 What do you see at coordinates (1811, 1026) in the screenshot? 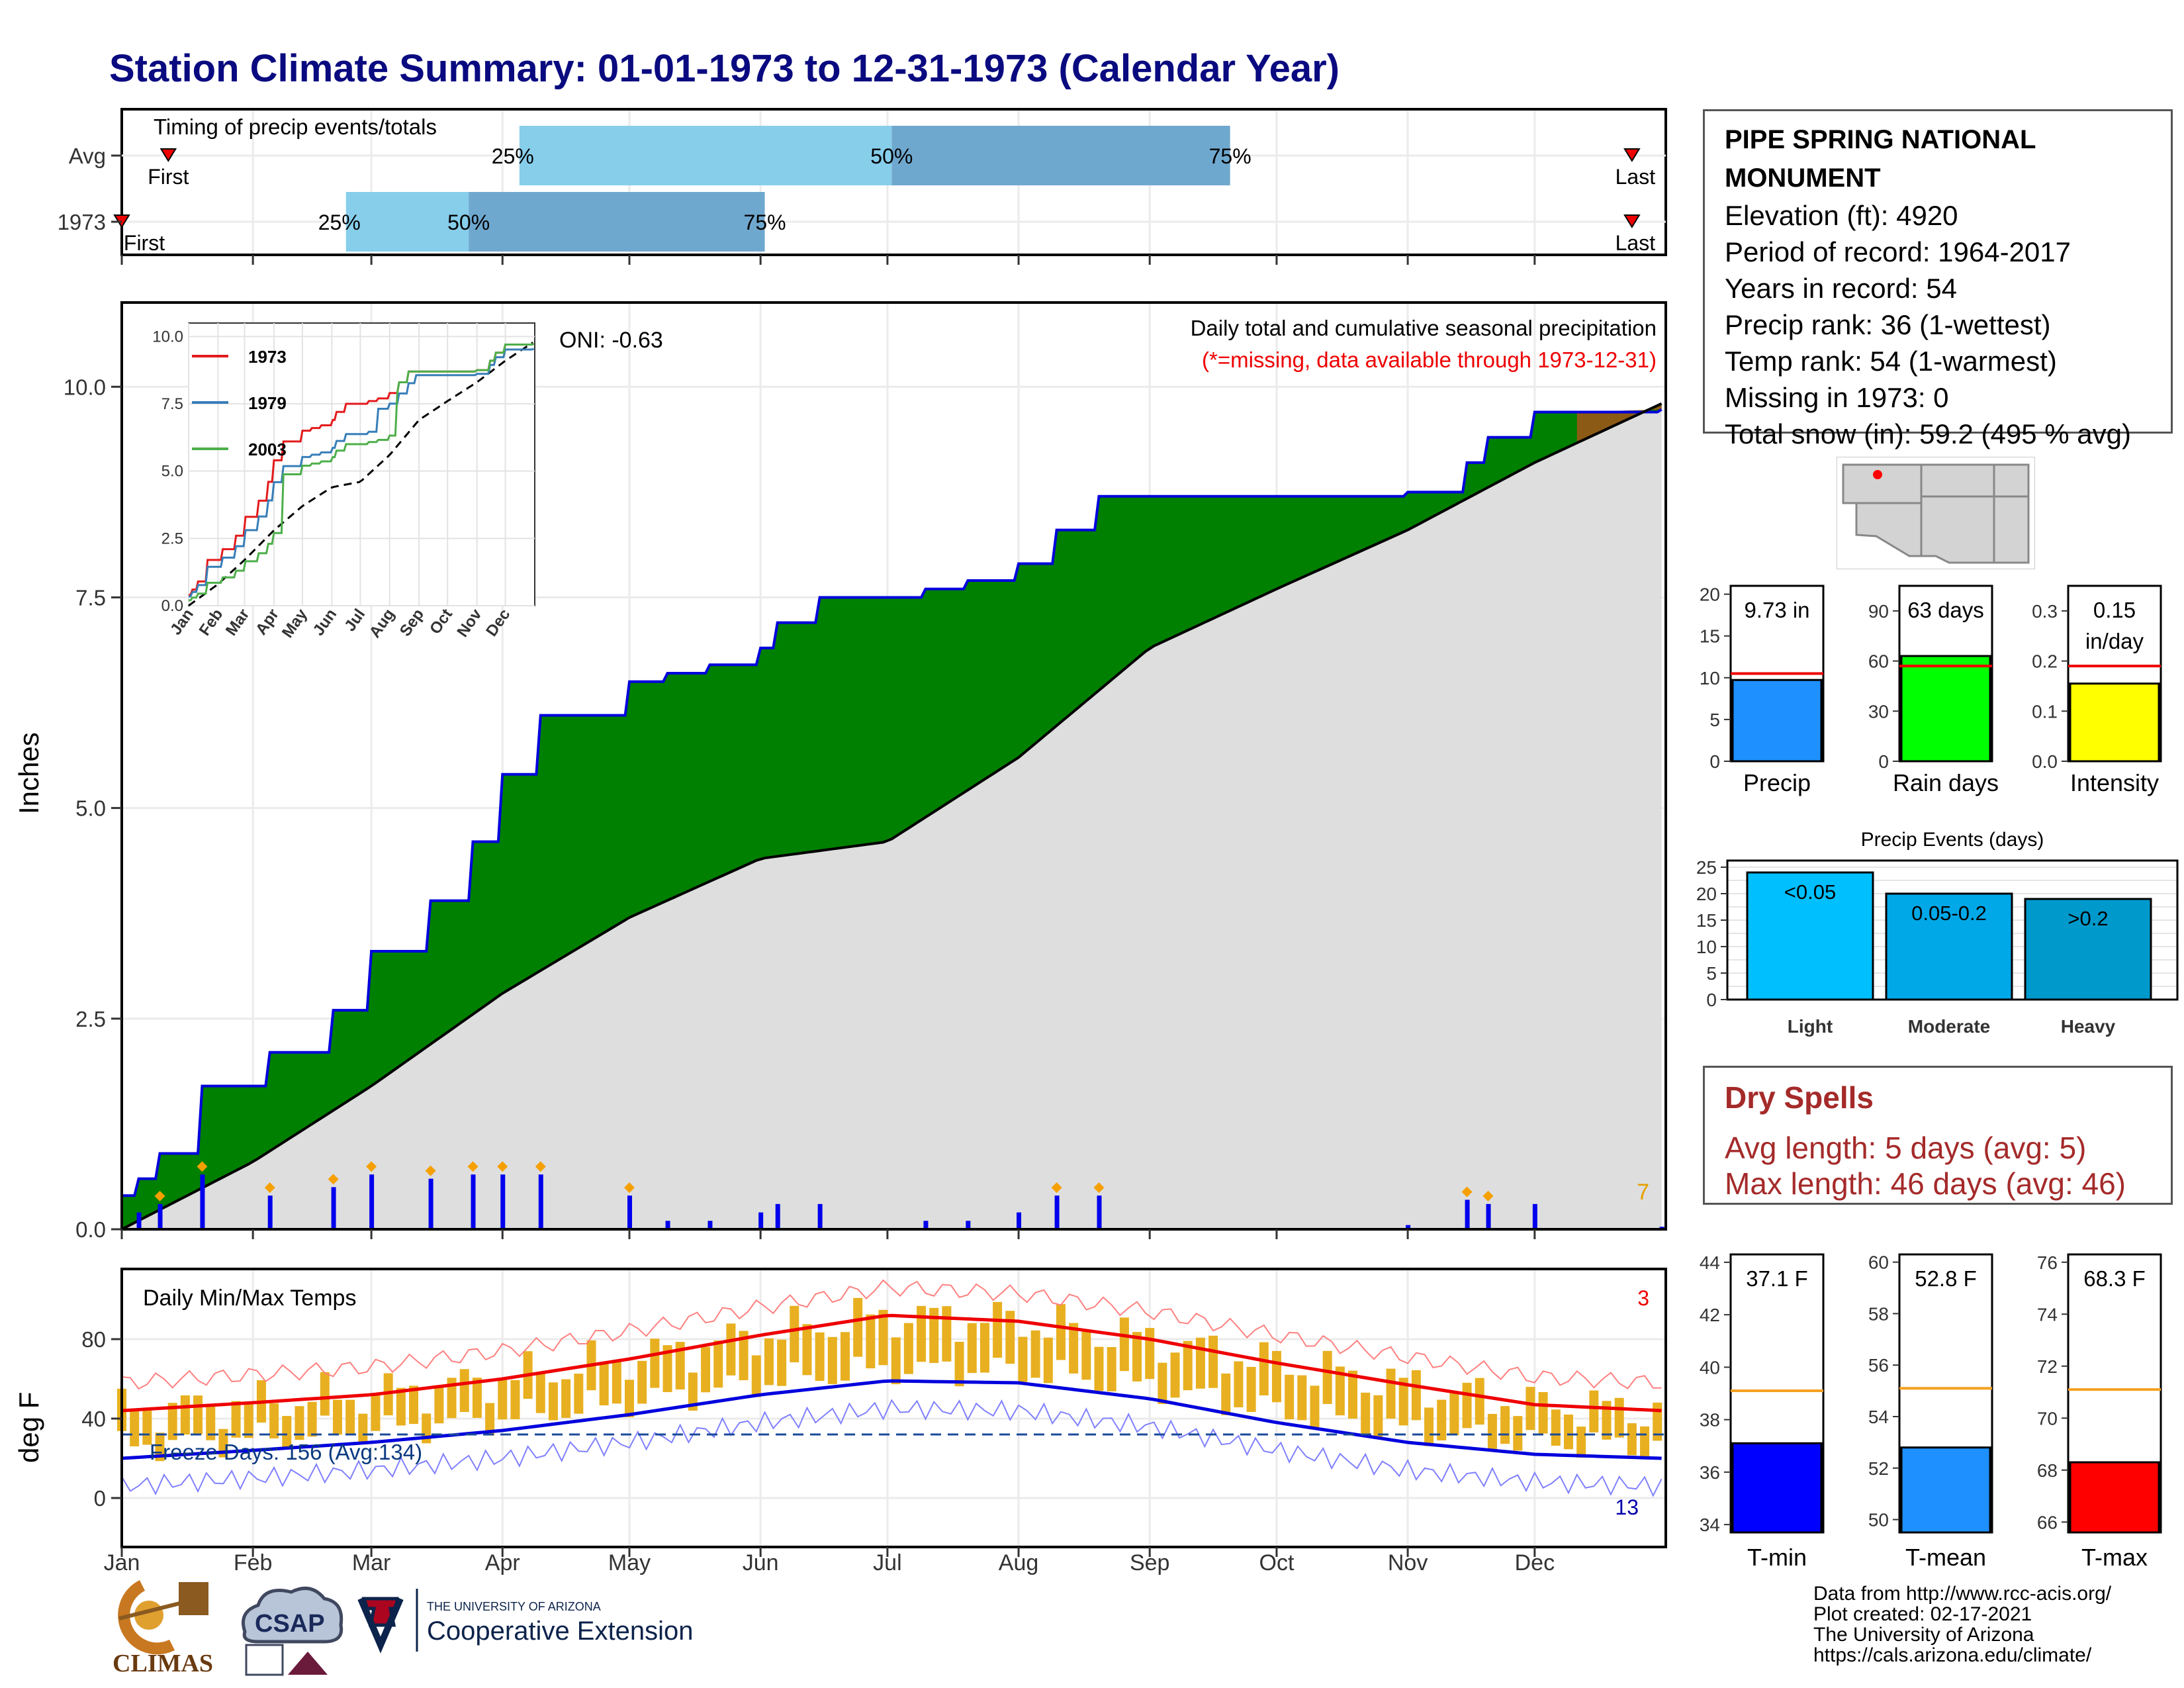
I see `precip-event-category: Light` at bounding box center [1811, 1026].